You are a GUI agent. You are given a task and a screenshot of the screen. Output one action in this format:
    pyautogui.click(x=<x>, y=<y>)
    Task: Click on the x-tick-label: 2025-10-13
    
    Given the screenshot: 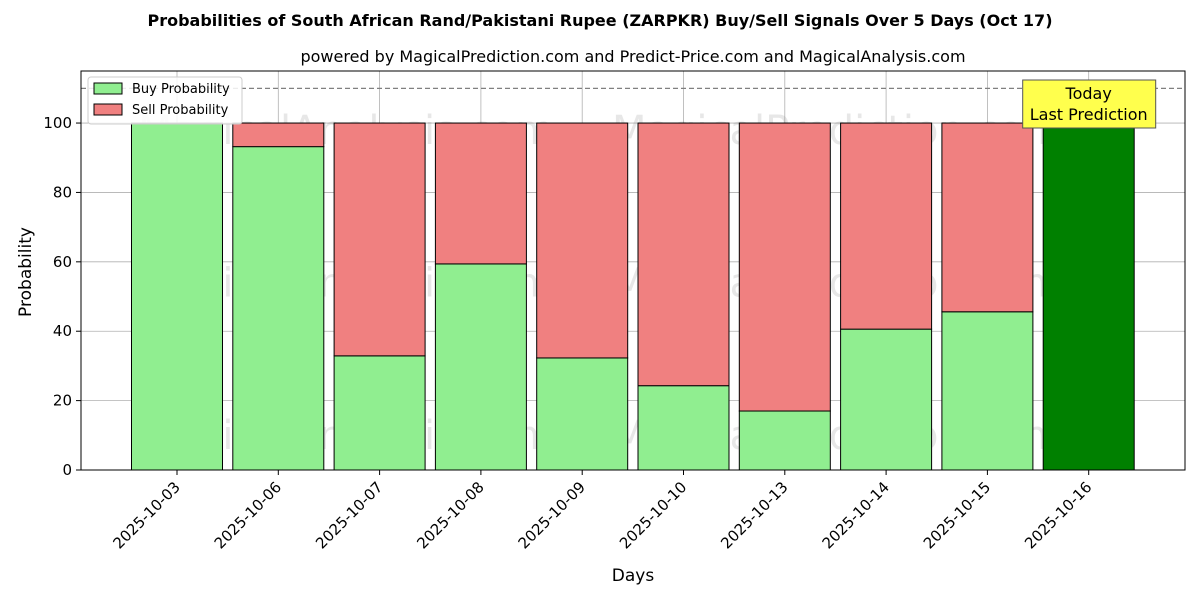 What is the action you would take?
    pyautogui.click(x=754, y=515)
    